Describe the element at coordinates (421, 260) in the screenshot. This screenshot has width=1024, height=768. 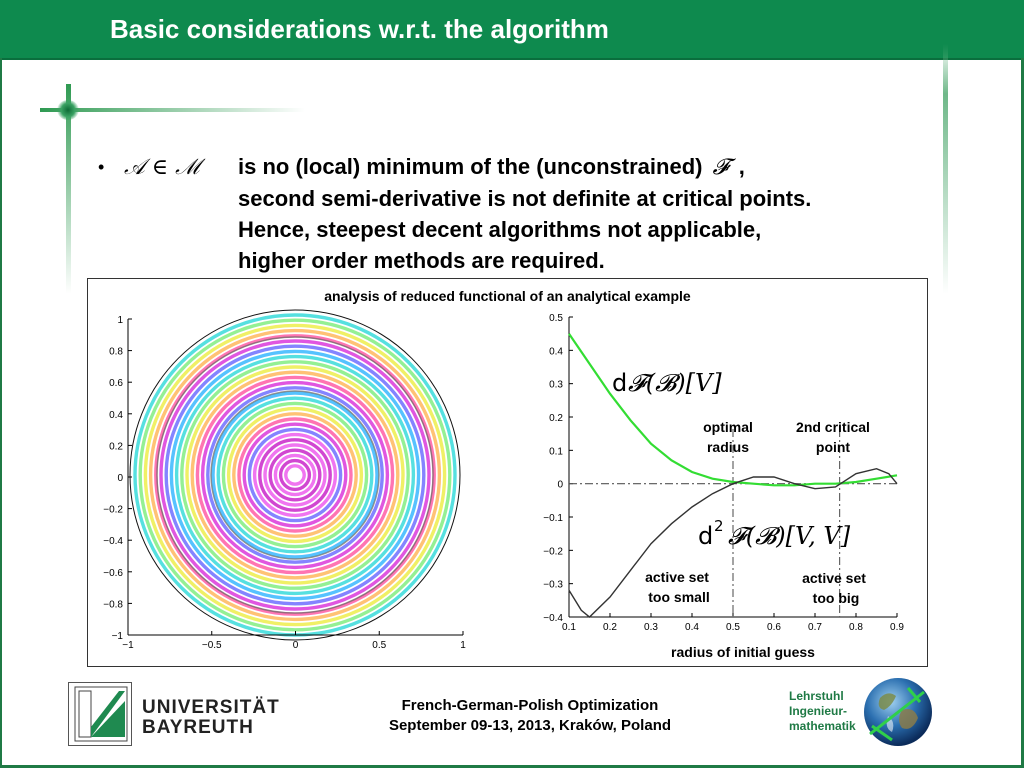
I see `bullet-line-4: higher order methods are required.` at that location.